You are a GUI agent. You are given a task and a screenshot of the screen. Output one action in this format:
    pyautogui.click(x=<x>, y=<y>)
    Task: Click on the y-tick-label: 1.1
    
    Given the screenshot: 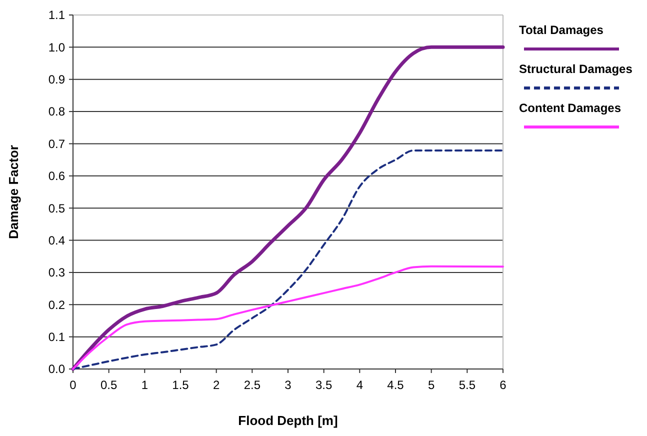 What is the action you would take?
    pyautogui.click(x=57, y=15)
    